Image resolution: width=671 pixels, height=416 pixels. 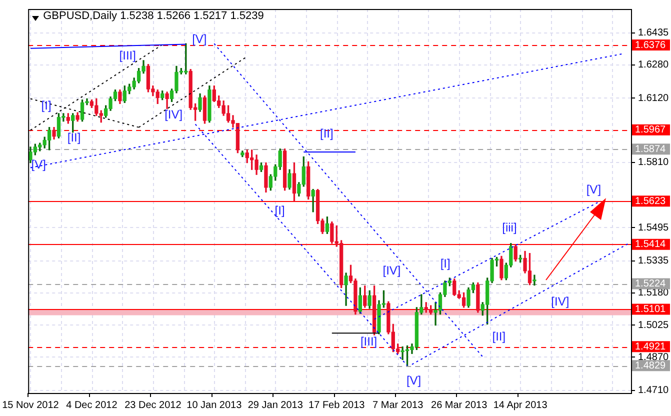 I want to click on x-tick-label: 17 Feb 2013, so click(x=337, y=405).